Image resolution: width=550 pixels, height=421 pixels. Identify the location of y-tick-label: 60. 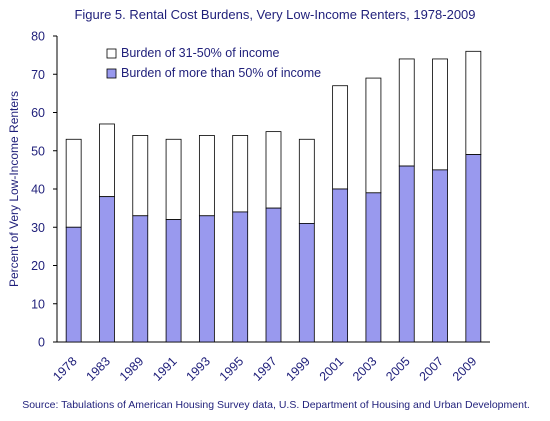
(38, 113).